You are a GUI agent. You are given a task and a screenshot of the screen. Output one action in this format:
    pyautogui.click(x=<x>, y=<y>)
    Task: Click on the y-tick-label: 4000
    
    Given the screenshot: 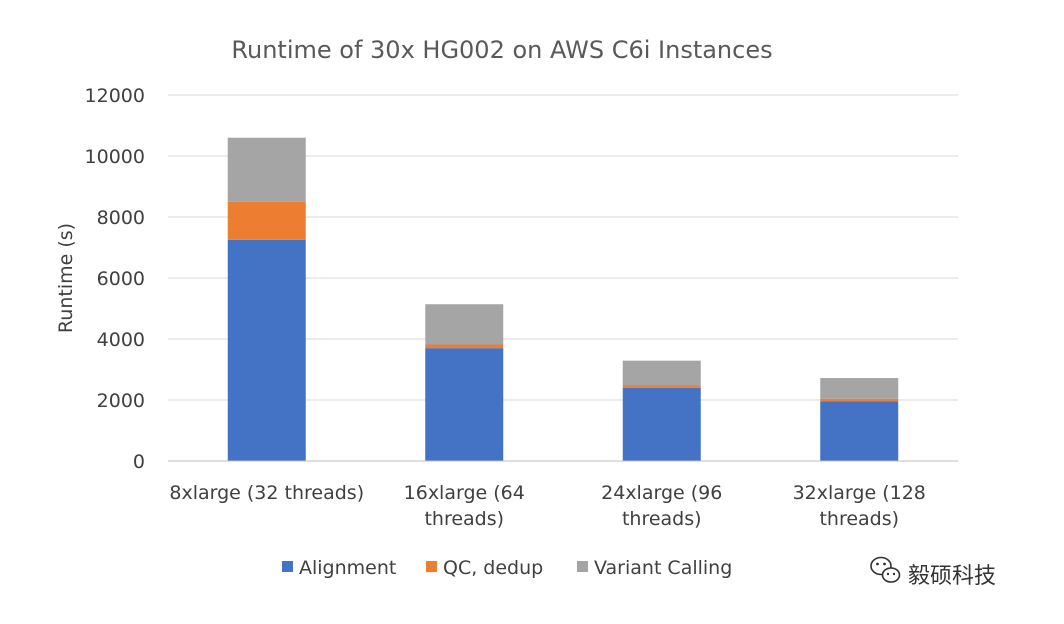 What is the action you would take?
    pyautogui.click(x=121, y=340)
    